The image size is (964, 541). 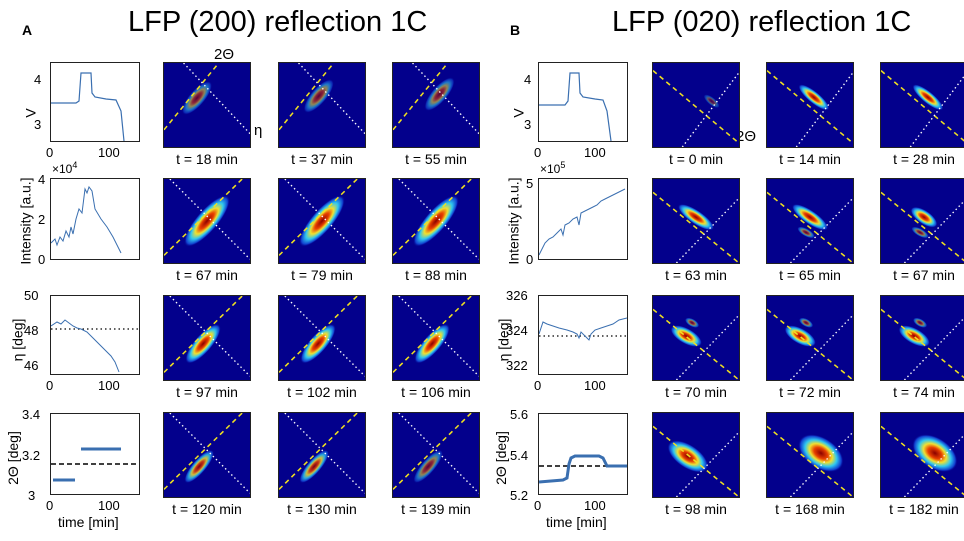 I want to click on b-intensity-ylabel: Intensity [a.u.], so click(x=513, y=221).